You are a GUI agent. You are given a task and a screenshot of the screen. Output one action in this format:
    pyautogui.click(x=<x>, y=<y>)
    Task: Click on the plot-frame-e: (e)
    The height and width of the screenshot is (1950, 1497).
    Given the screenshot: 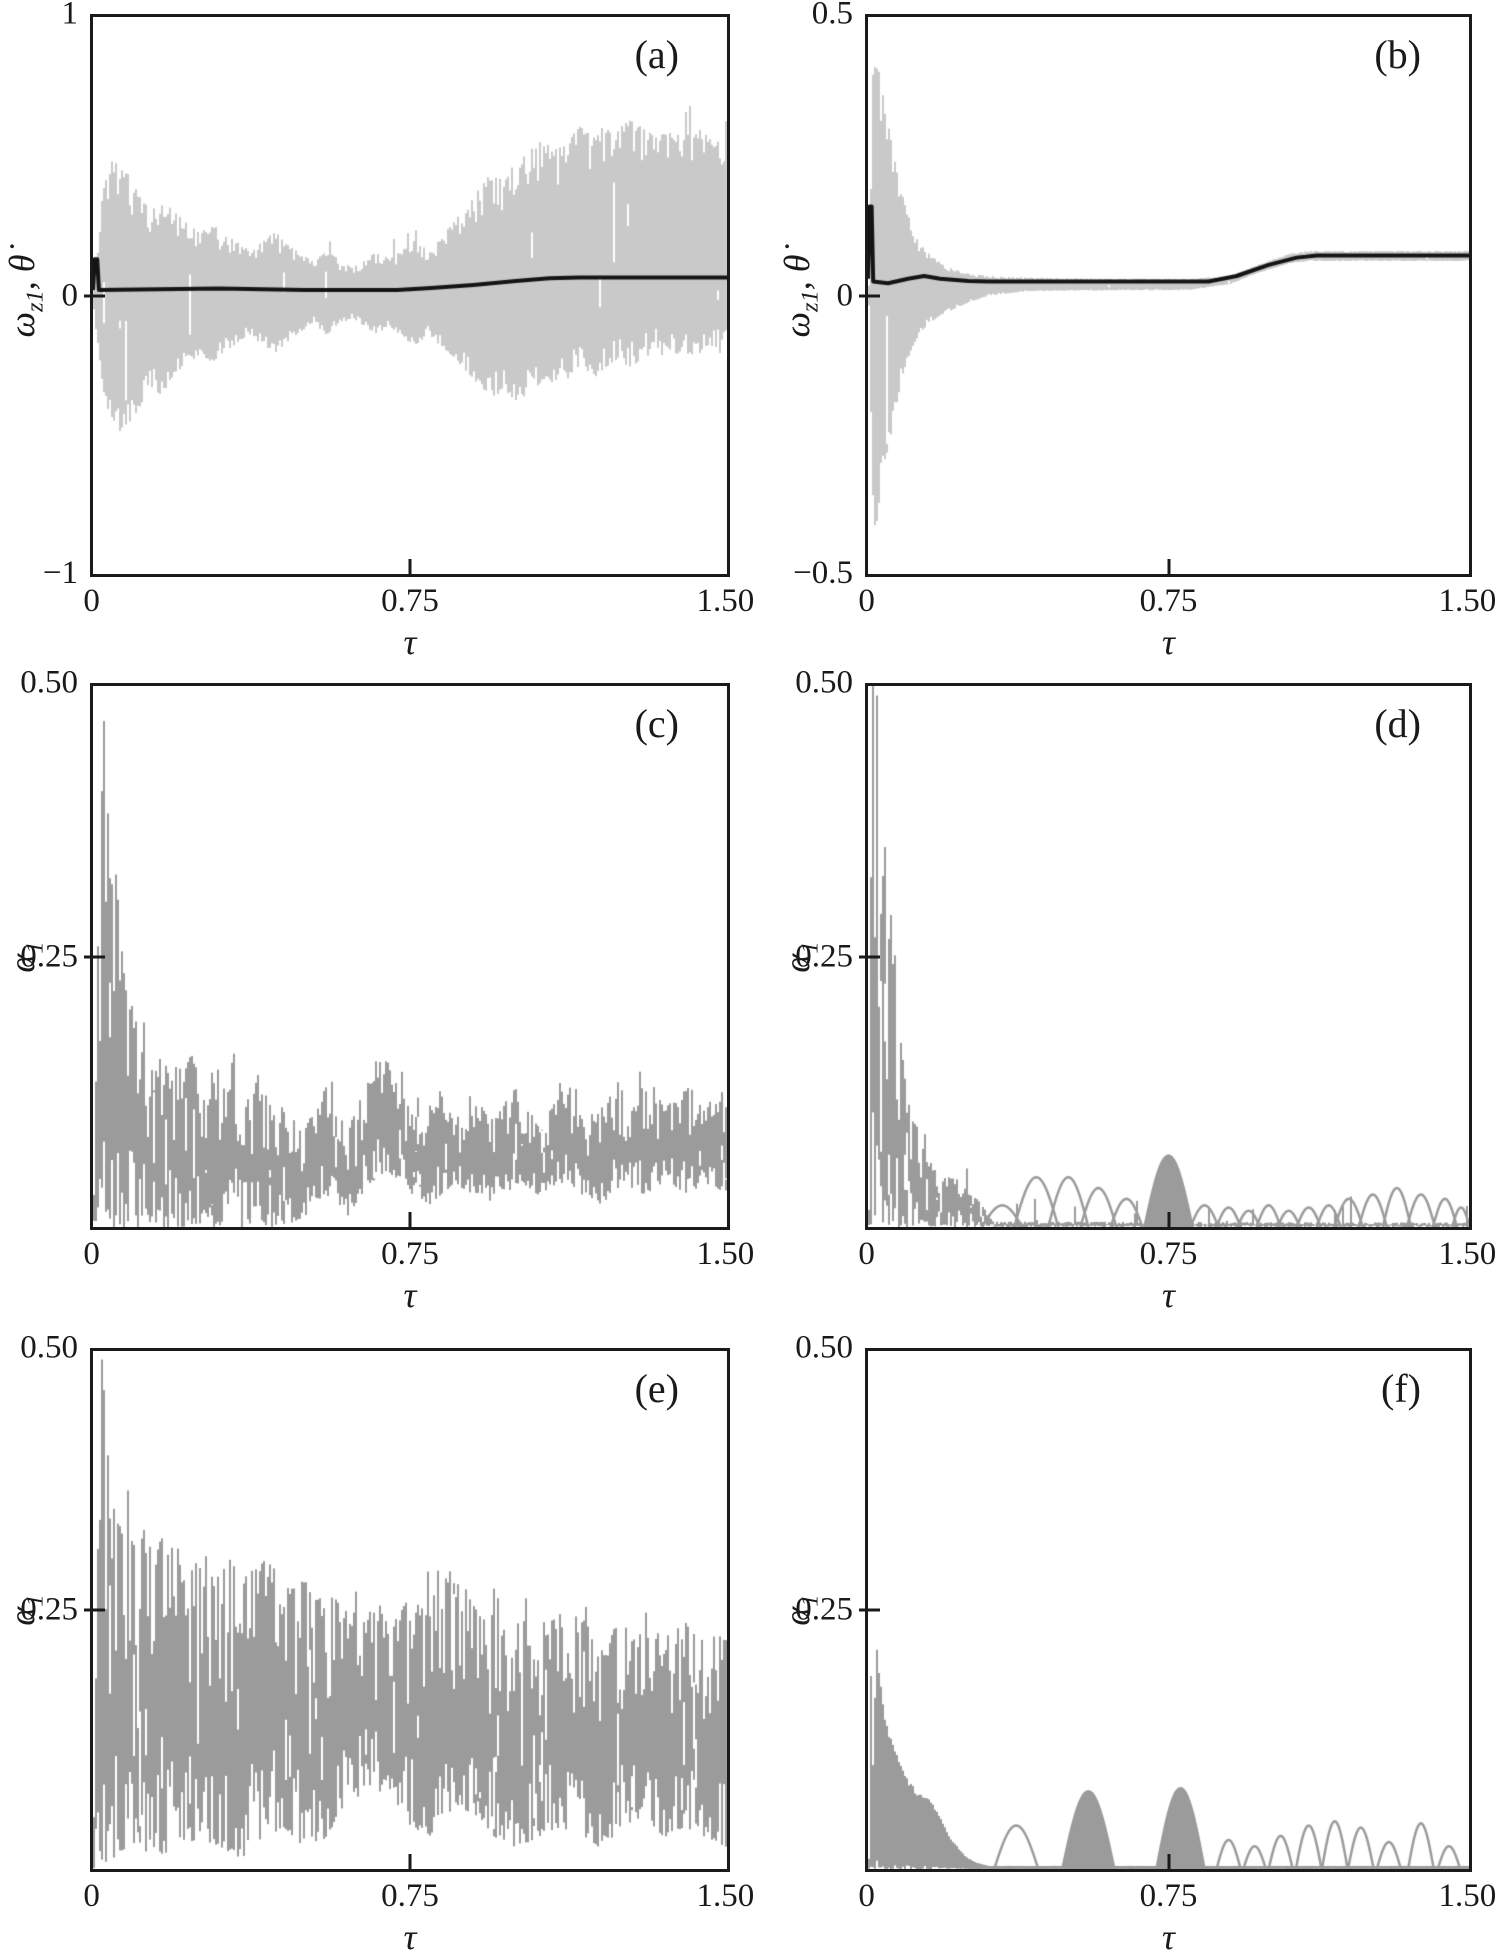 What is the action you would take?
    pyautogui.click(x=407, y=1610)
    